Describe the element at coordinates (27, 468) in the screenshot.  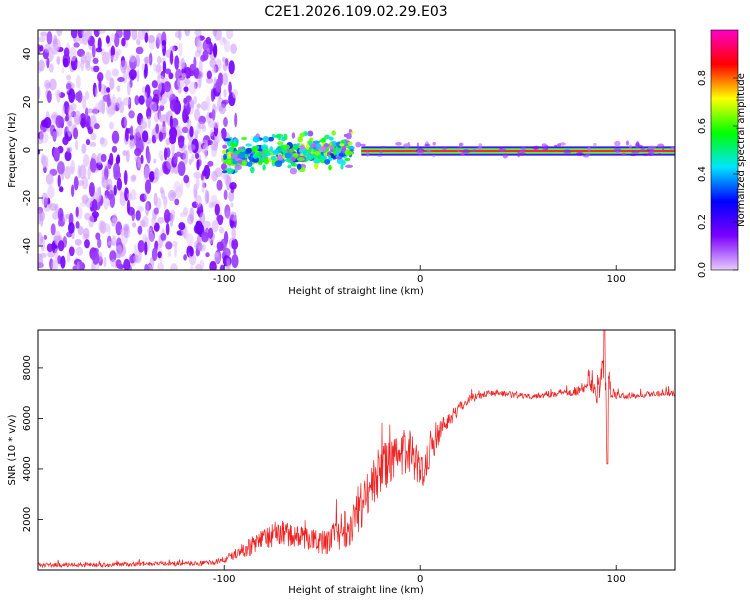
I see `y-tick-label: 4000` at that location.